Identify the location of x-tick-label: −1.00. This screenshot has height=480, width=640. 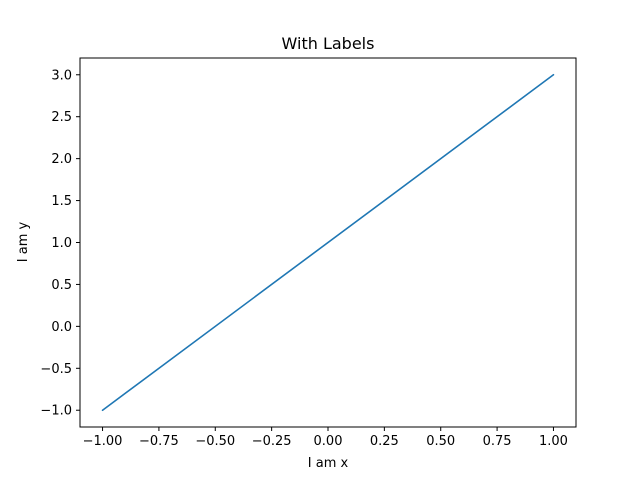
(103, 441).